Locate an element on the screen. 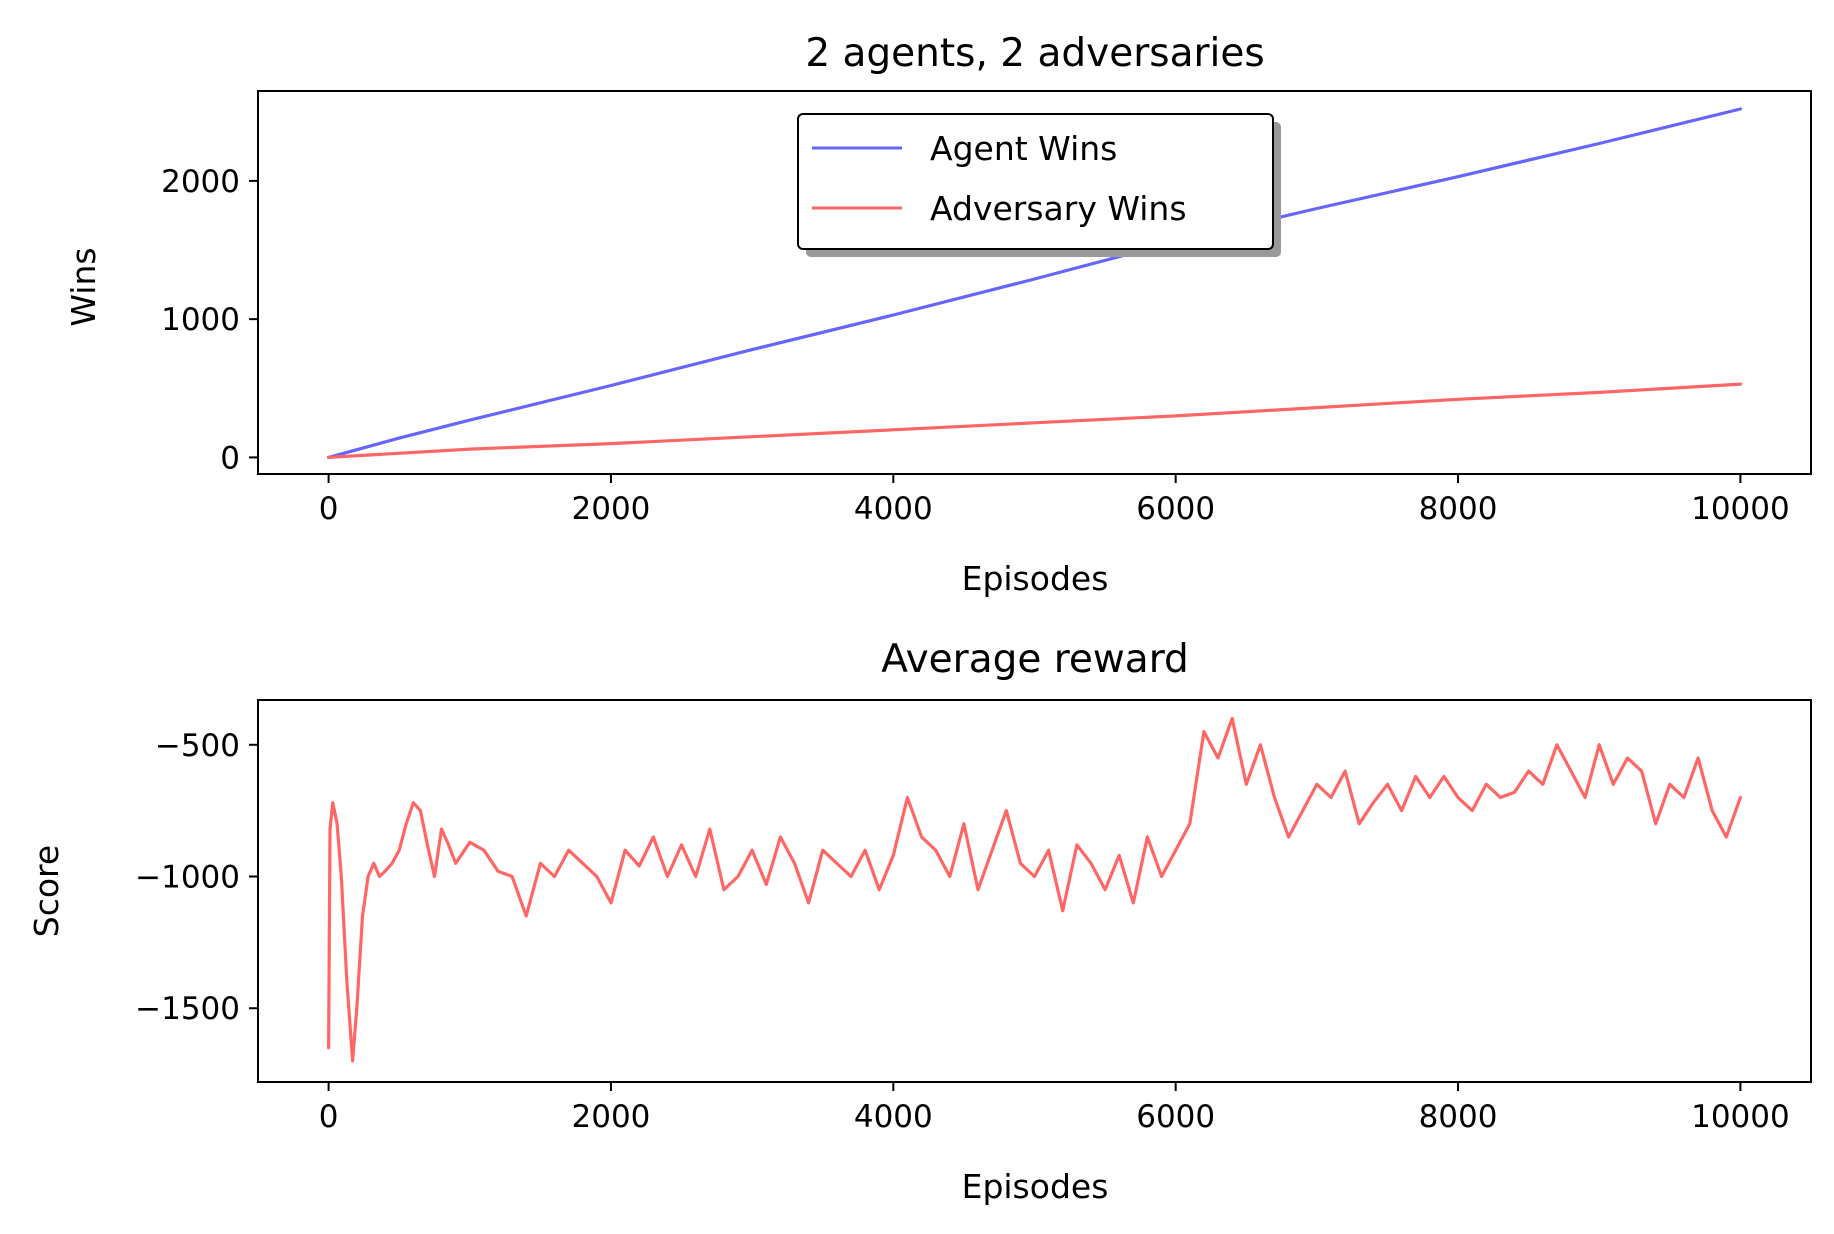 The width and height of the screenshot is (1834, 1234). legend-label-agent: Agent Wins is located at coordinates (1023, 148).